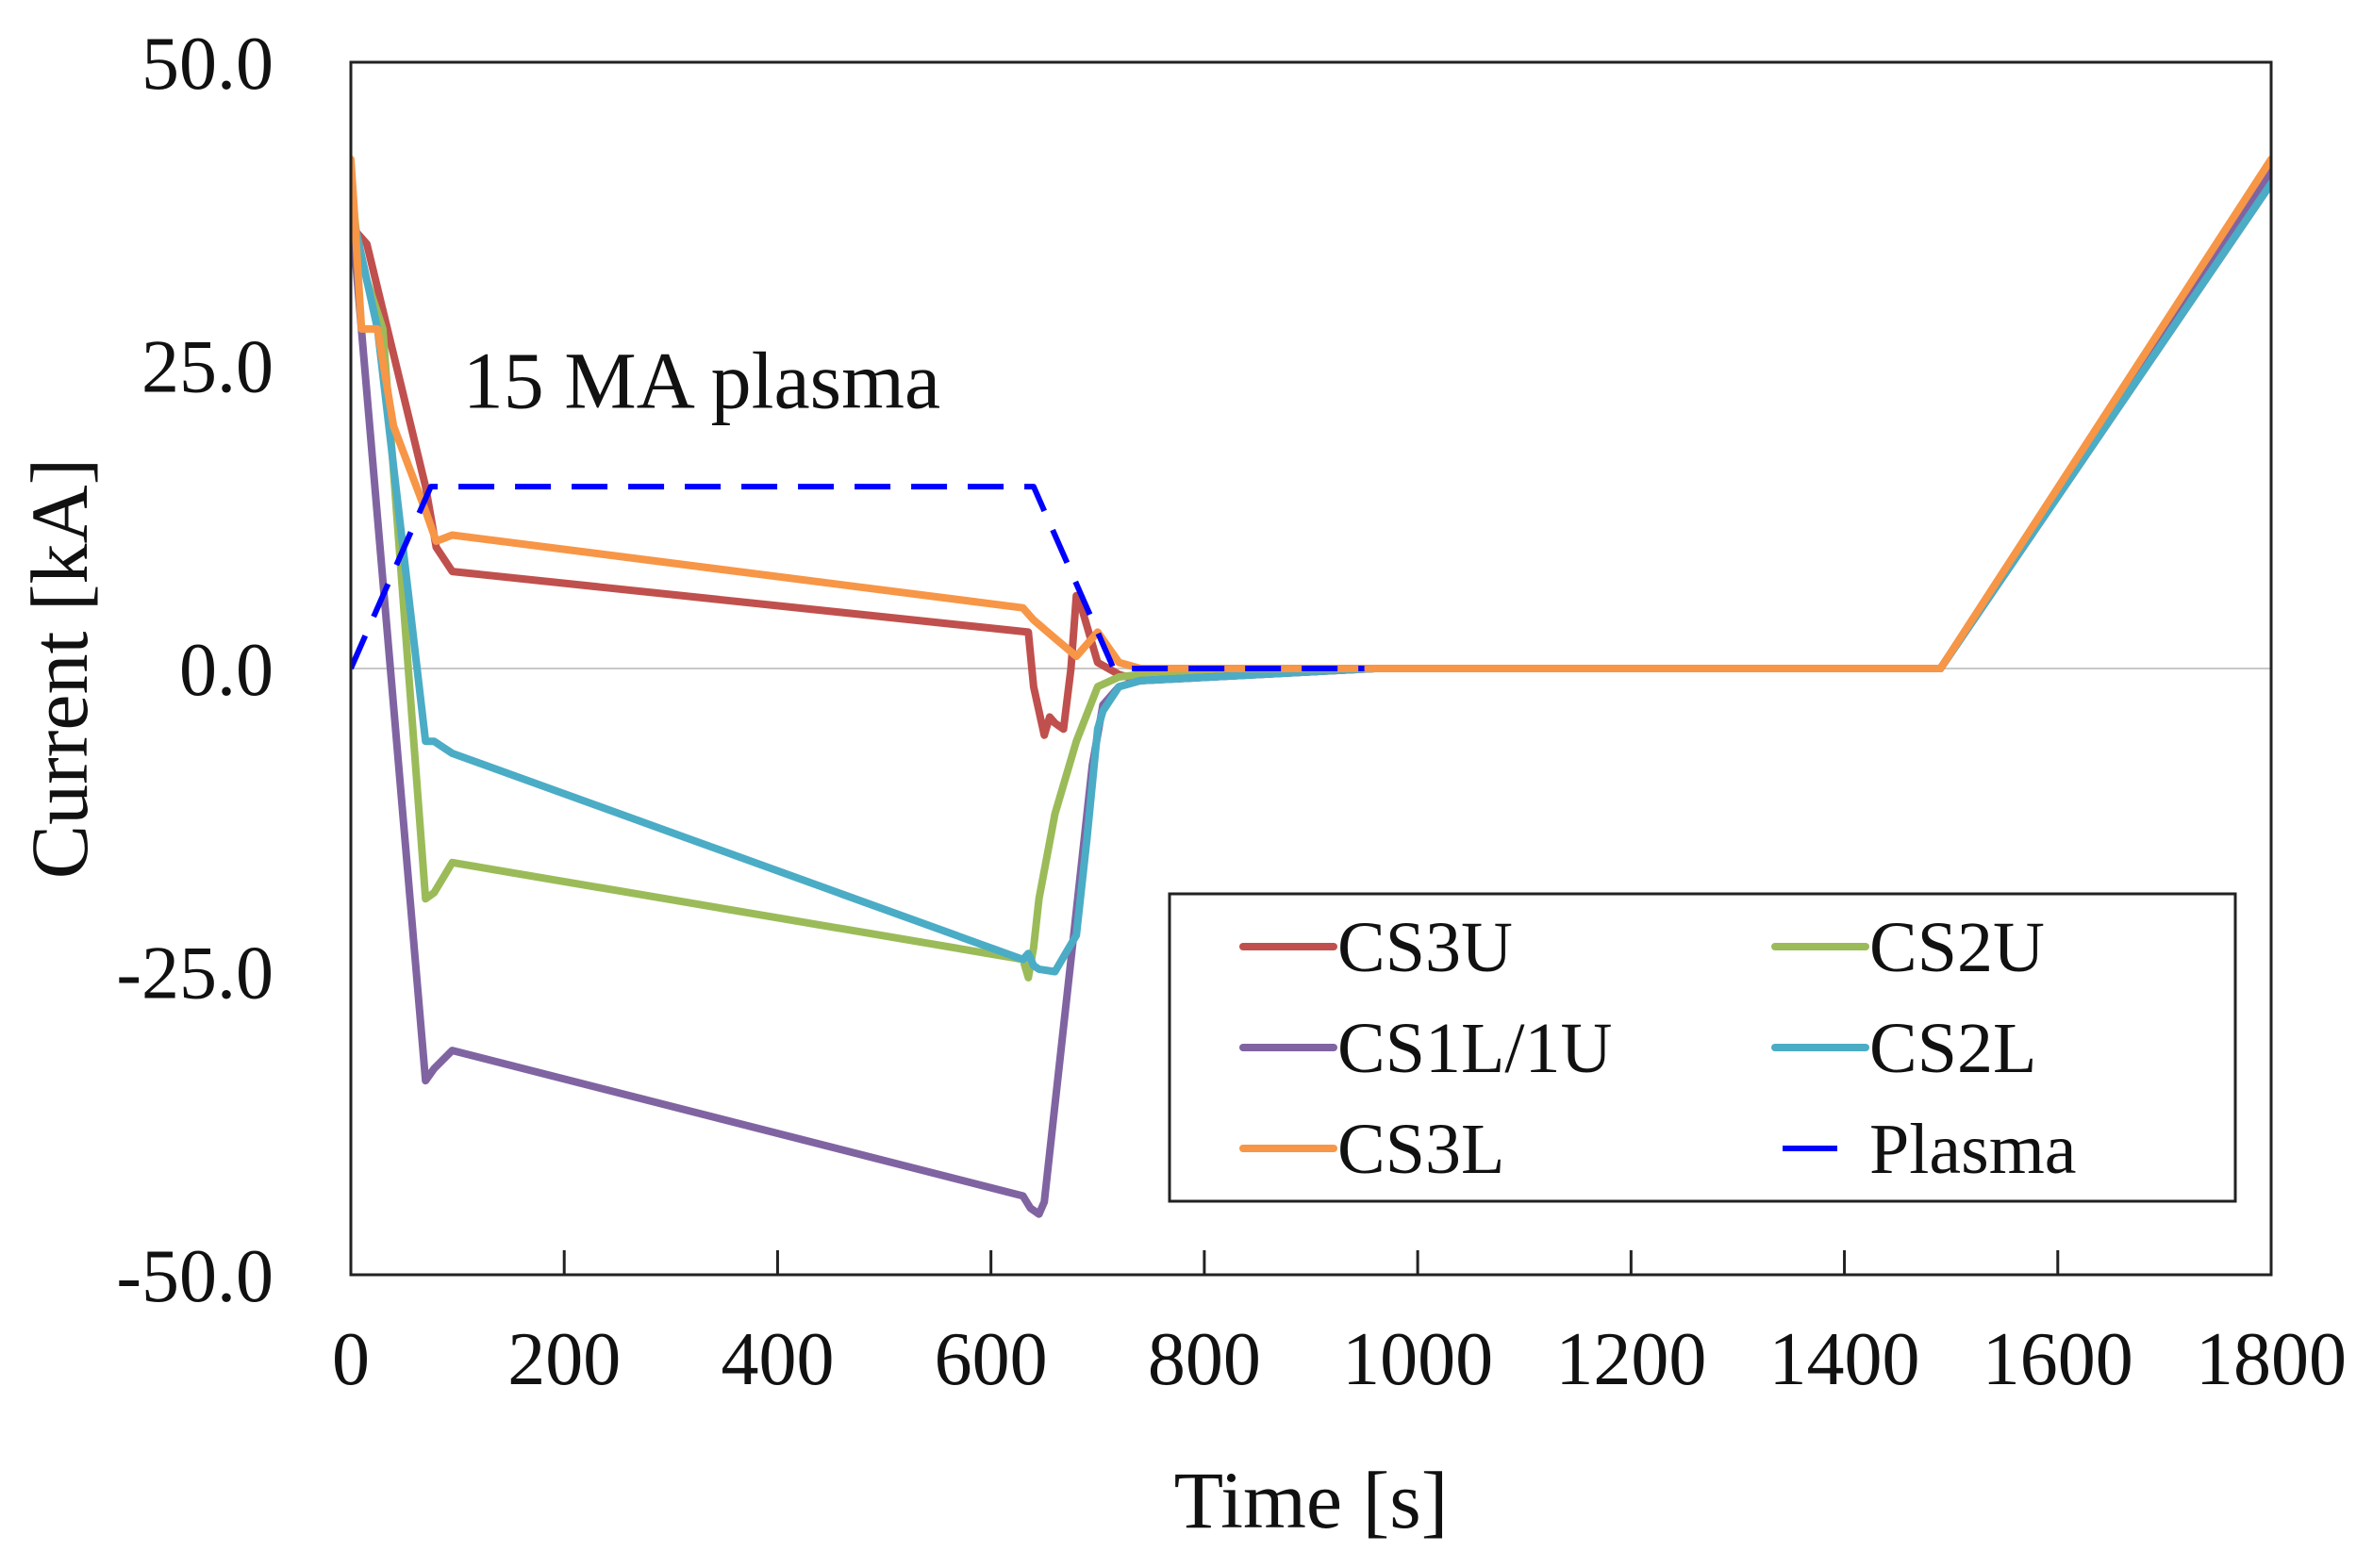 The height and width of the screenshot is (1568, 2373). What do you see at coordinates (1475, 1048) in the screenshot?
I see `legend-label-cs1l-1u: CS1L/1U` at bounding box center [1475, 1048].